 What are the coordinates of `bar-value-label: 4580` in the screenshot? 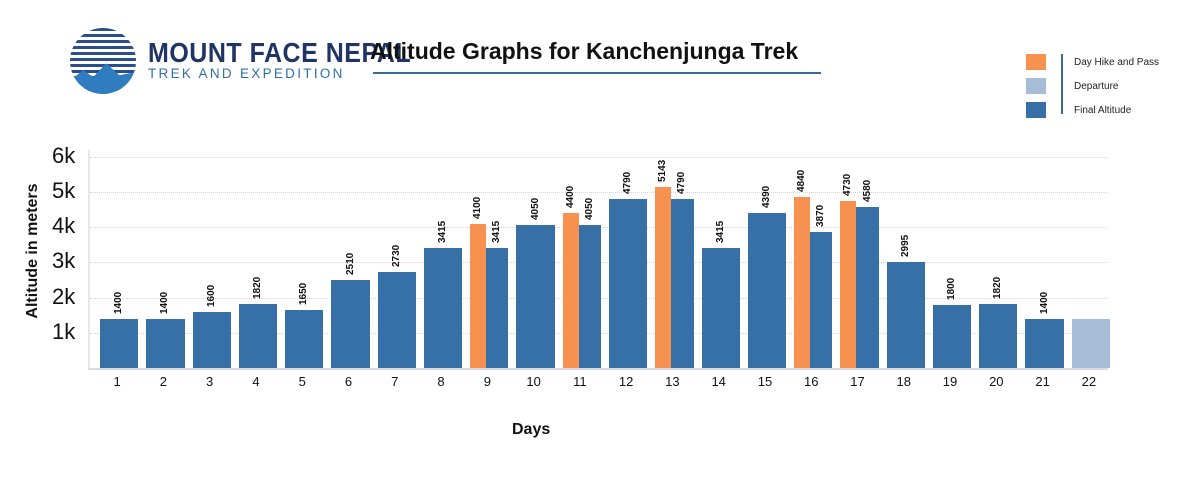 It's located at (867, 190).